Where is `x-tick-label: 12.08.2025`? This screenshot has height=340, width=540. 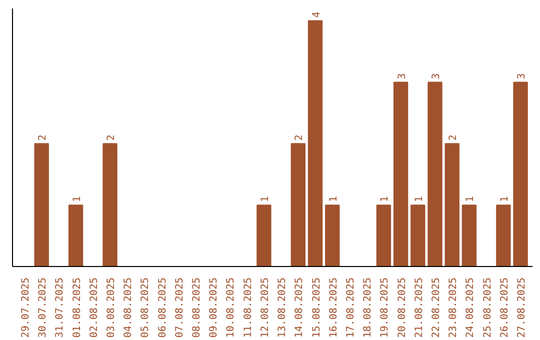 x-tick-label: 12.08.2025 is located at coordinates (265, 307).